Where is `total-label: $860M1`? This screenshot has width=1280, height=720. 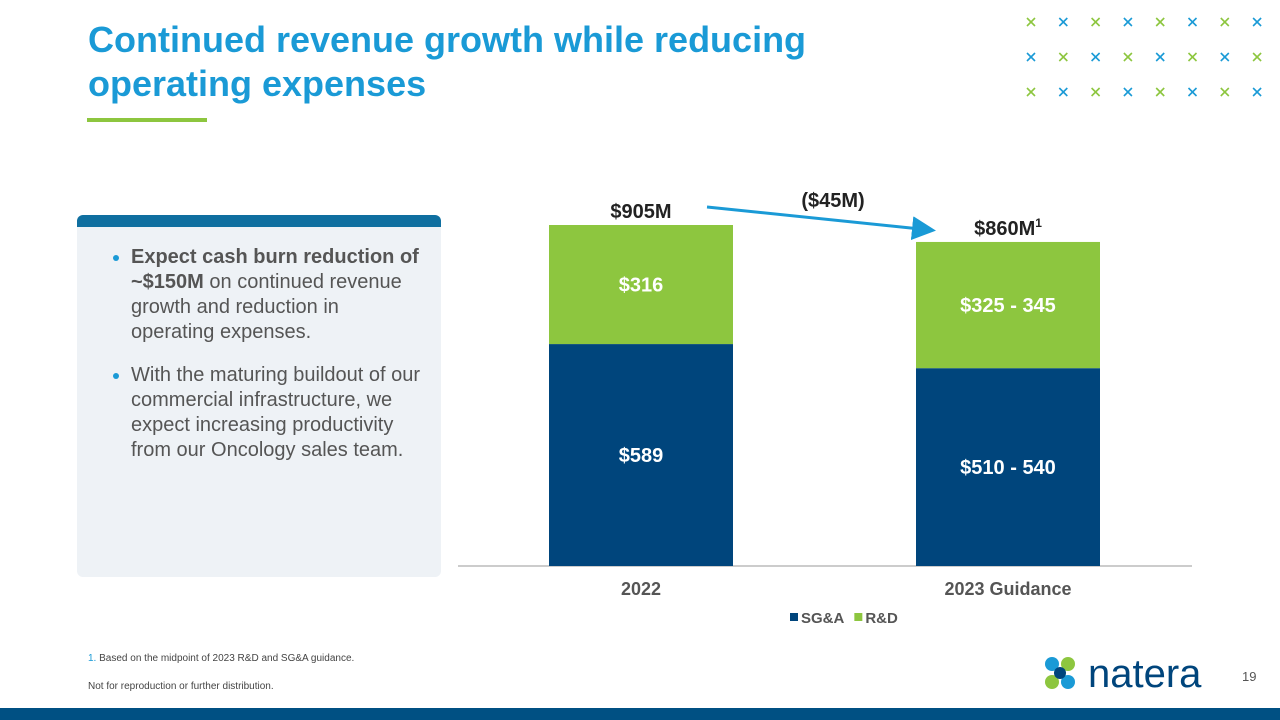 total-label: $860M1 is located at coordinates (1008, 228).